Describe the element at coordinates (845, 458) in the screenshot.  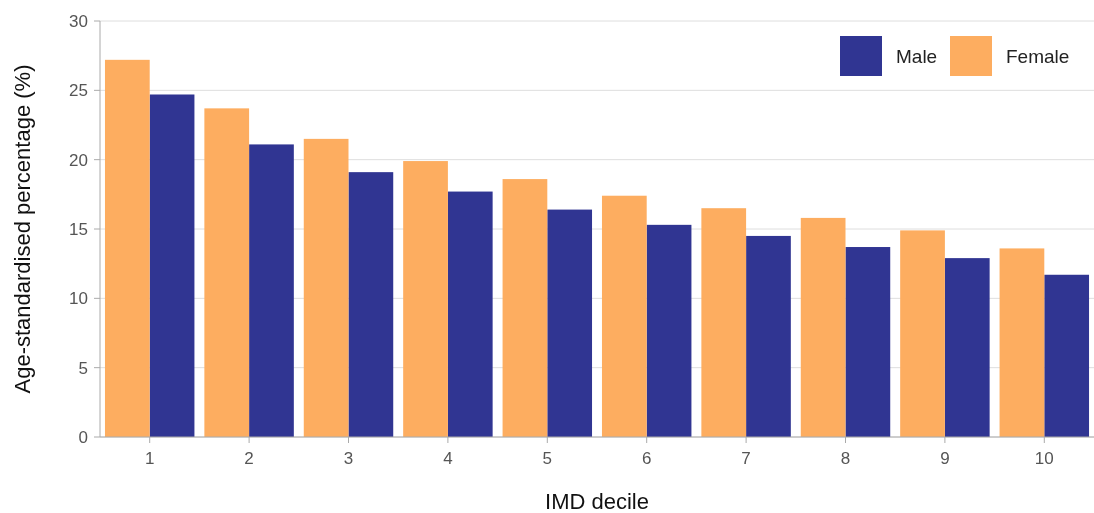
I see `x-tick-label: 8` at that location.